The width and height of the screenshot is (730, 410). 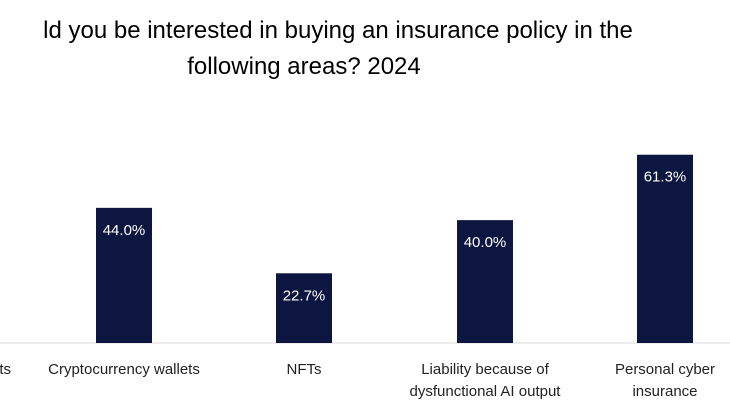 What do you see at coordinates (304, 295) in the screenshot?
I see `bar-value-label-2: 22.7%` at bounding box center [304, 295].